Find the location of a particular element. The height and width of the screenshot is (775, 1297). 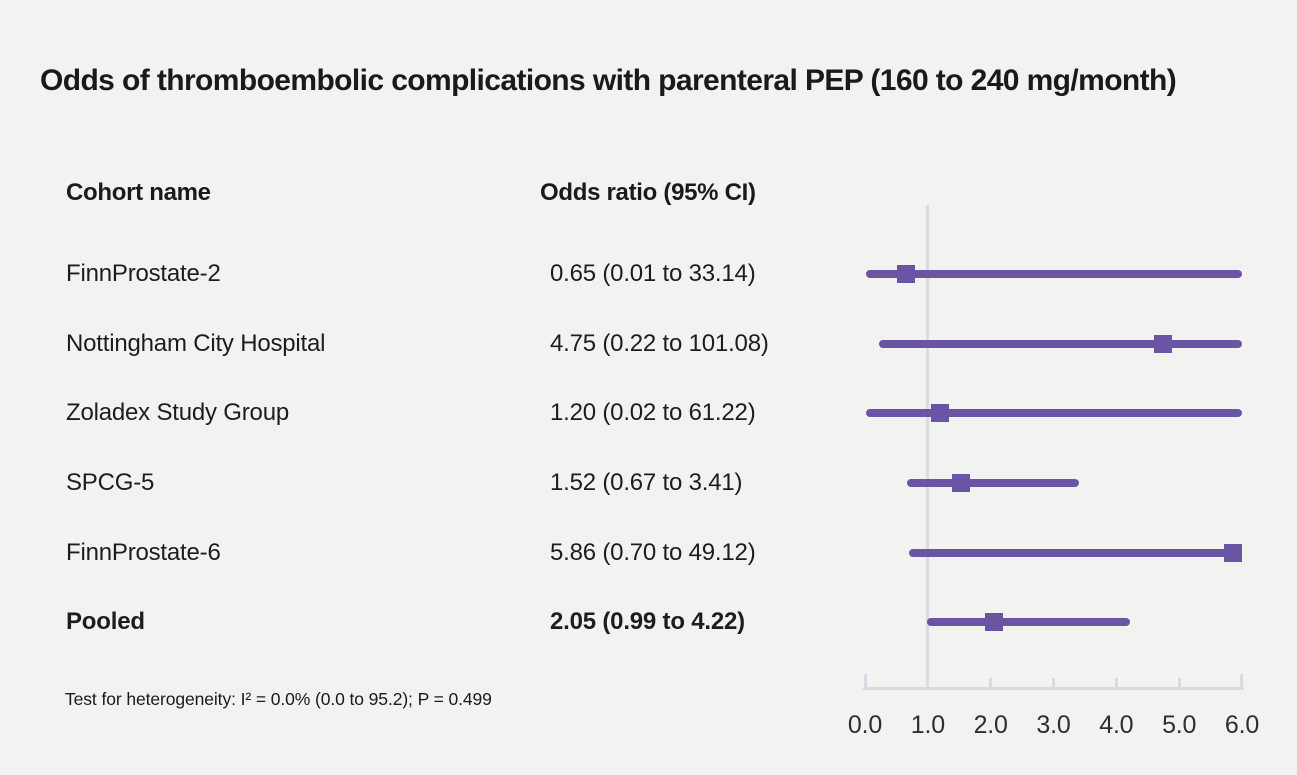

x-axis-line is located at coordinates (1053, 688).